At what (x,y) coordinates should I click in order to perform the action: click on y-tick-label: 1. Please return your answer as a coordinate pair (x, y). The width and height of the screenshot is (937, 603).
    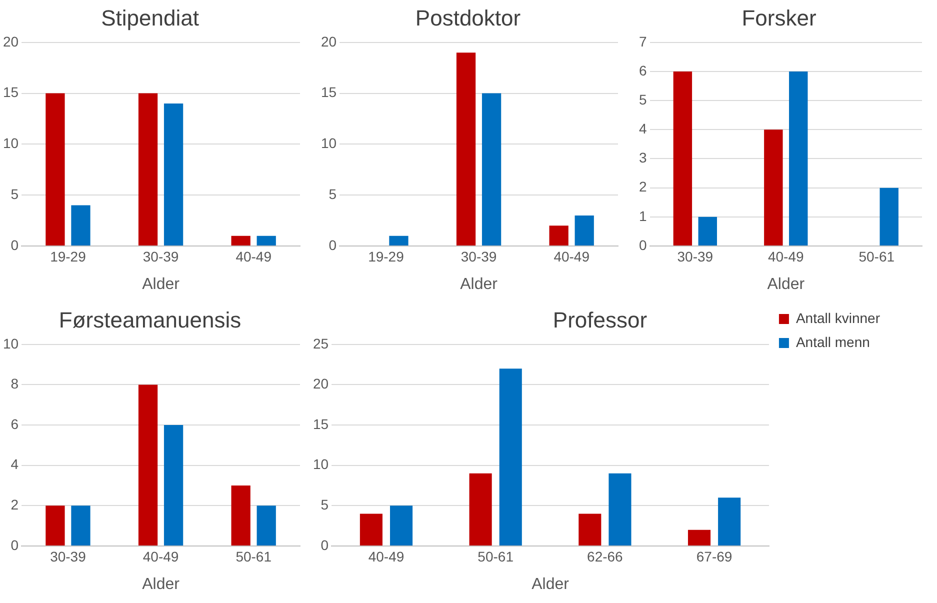
    Looking at the image, I should click on (642, 216).